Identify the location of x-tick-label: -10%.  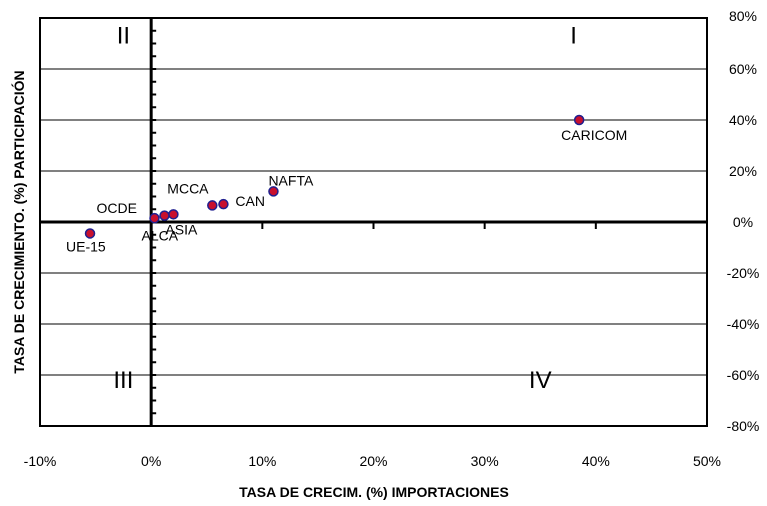
(40, 461).